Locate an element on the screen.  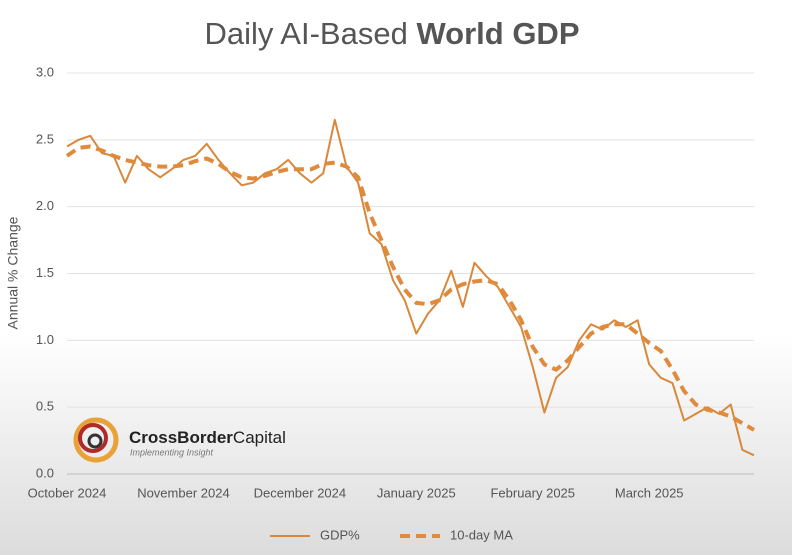
title-bold: World GDP is located at coordinates (497, 33).